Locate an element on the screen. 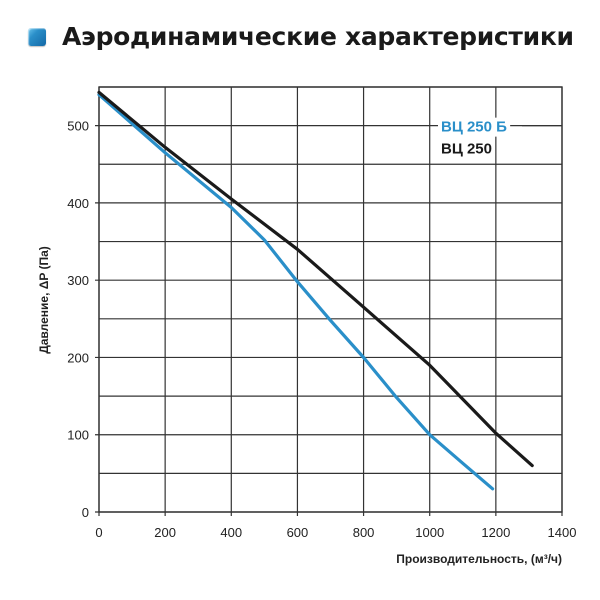  x-tick-label: 1400 is located at coordinates (562, 532).